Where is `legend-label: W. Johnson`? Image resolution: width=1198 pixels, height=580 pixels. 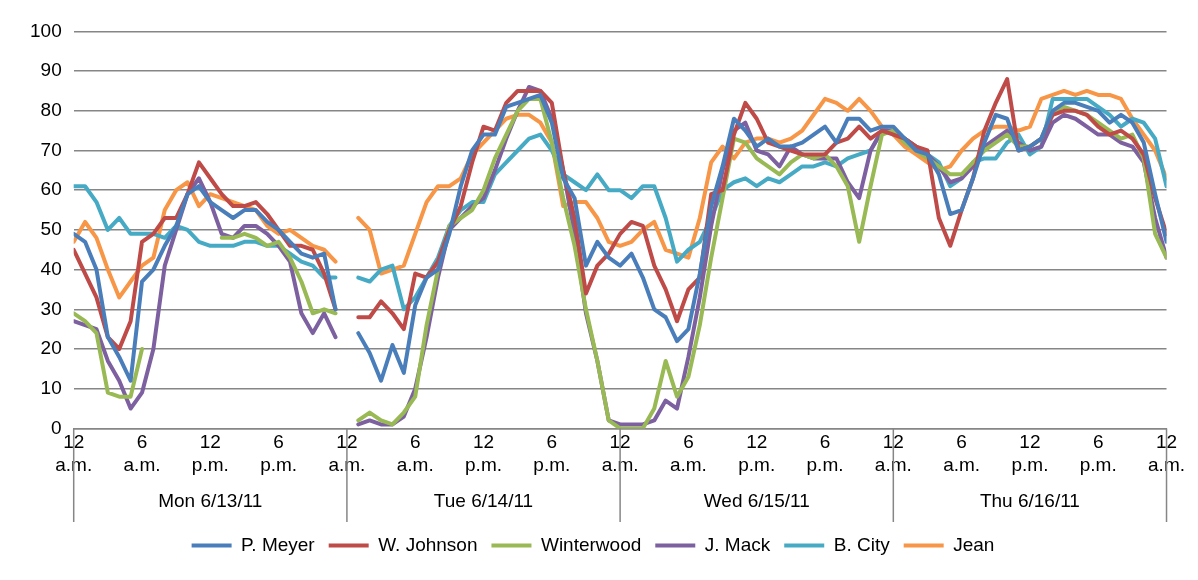
legend-label: W. Johnson is located at coordinates (428, 544).